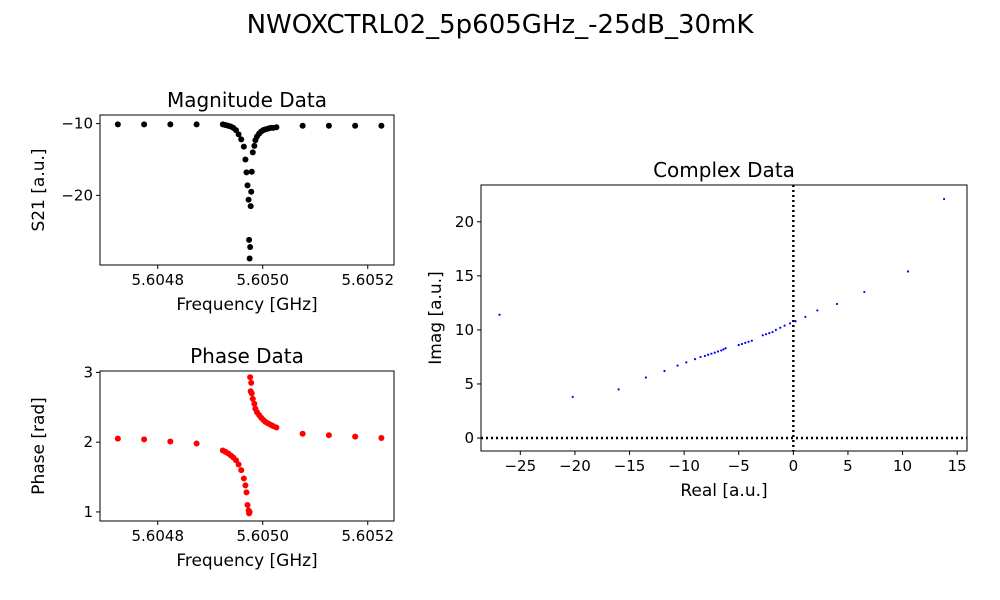  I want to click on complex-x-tick-label: 0, so click(794, 466).